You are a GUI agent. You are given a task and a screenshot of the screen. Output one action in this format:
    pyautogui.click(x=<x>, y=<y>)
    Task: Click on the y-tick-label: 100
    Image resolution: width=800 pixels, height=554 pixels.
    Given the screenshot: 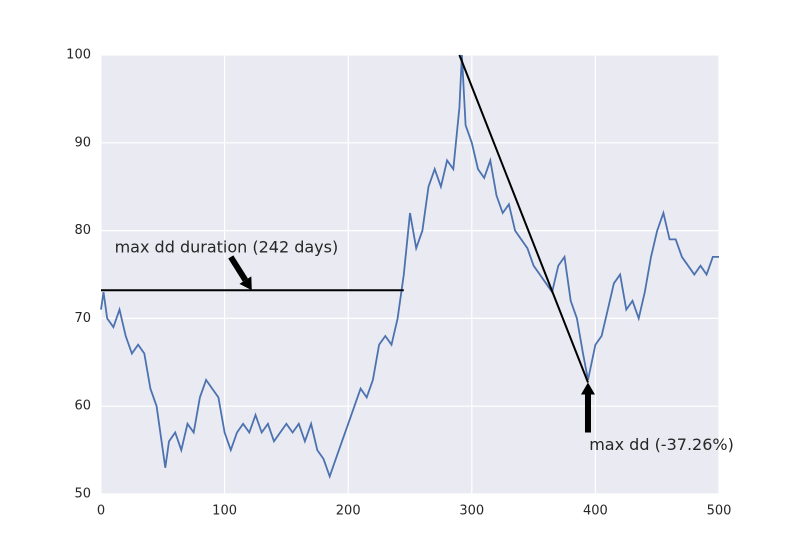 What is the action you would take?
    pyautogui.click(x=78, y=55)
    